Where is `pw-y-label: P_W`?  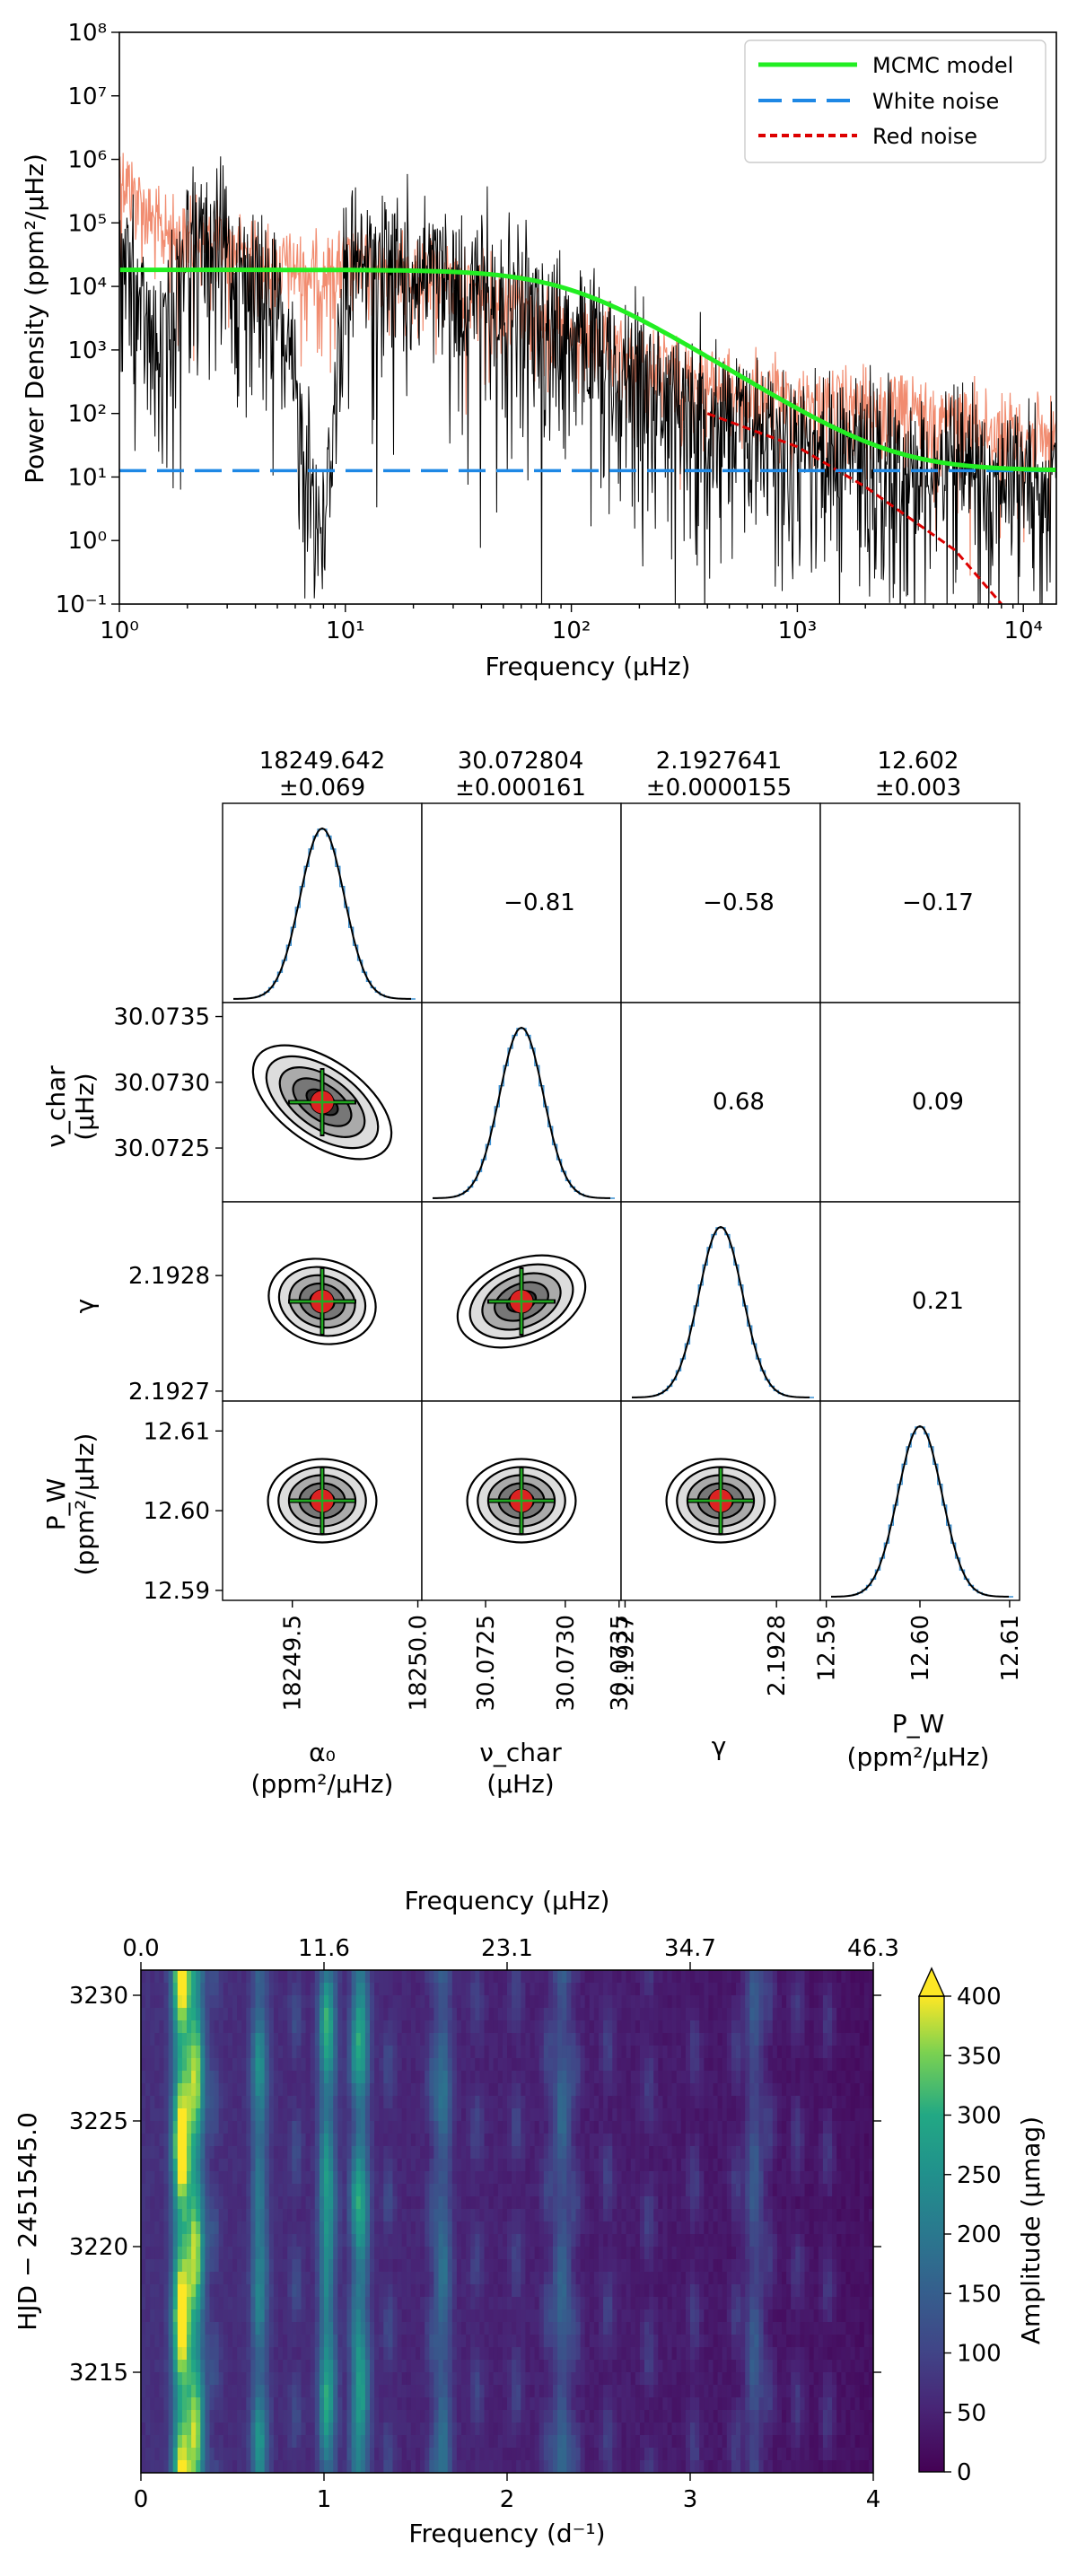 pw-y-label: P_W is located at coordinates (56, 1504).